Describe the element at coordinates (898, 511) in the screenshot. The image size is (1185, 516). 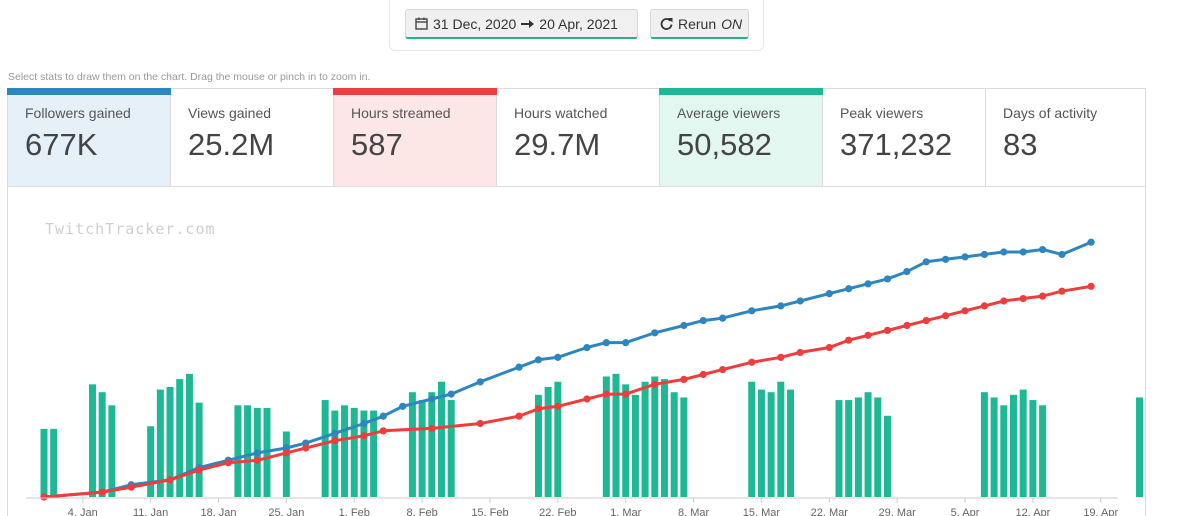
I see `x-tick-label: 29. Mar` at that location.